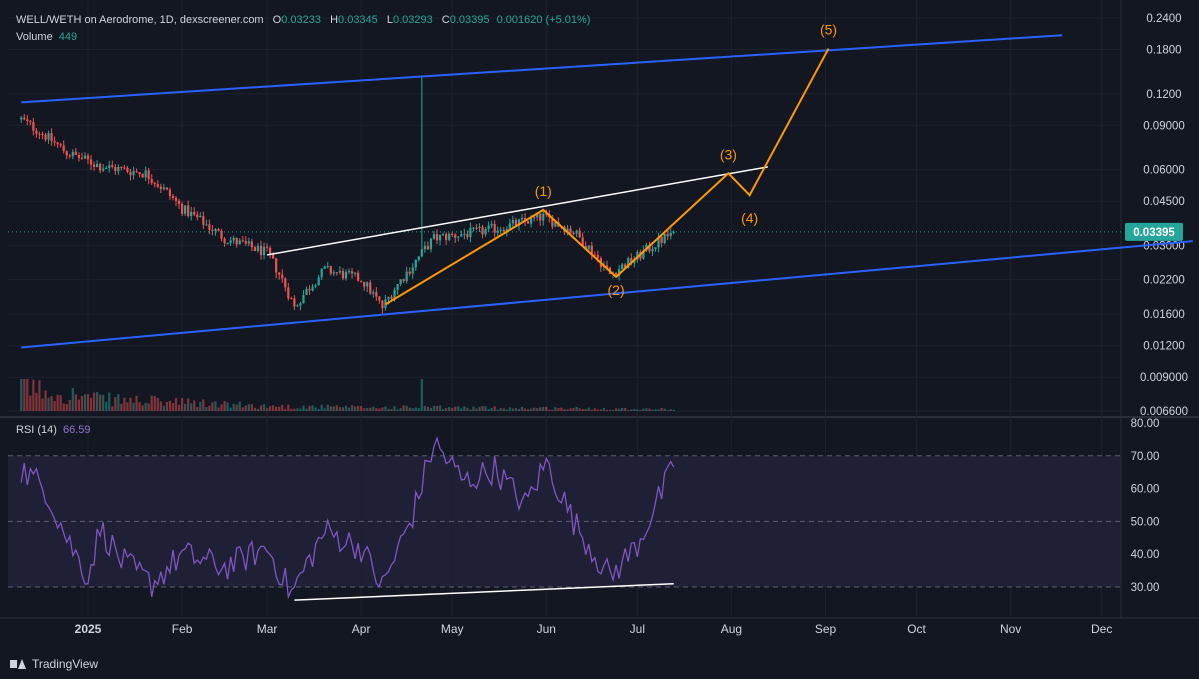 This screenshot has width=1199, height=679. I want to click on tradingview-brand: TradingView, so click(65, 664).